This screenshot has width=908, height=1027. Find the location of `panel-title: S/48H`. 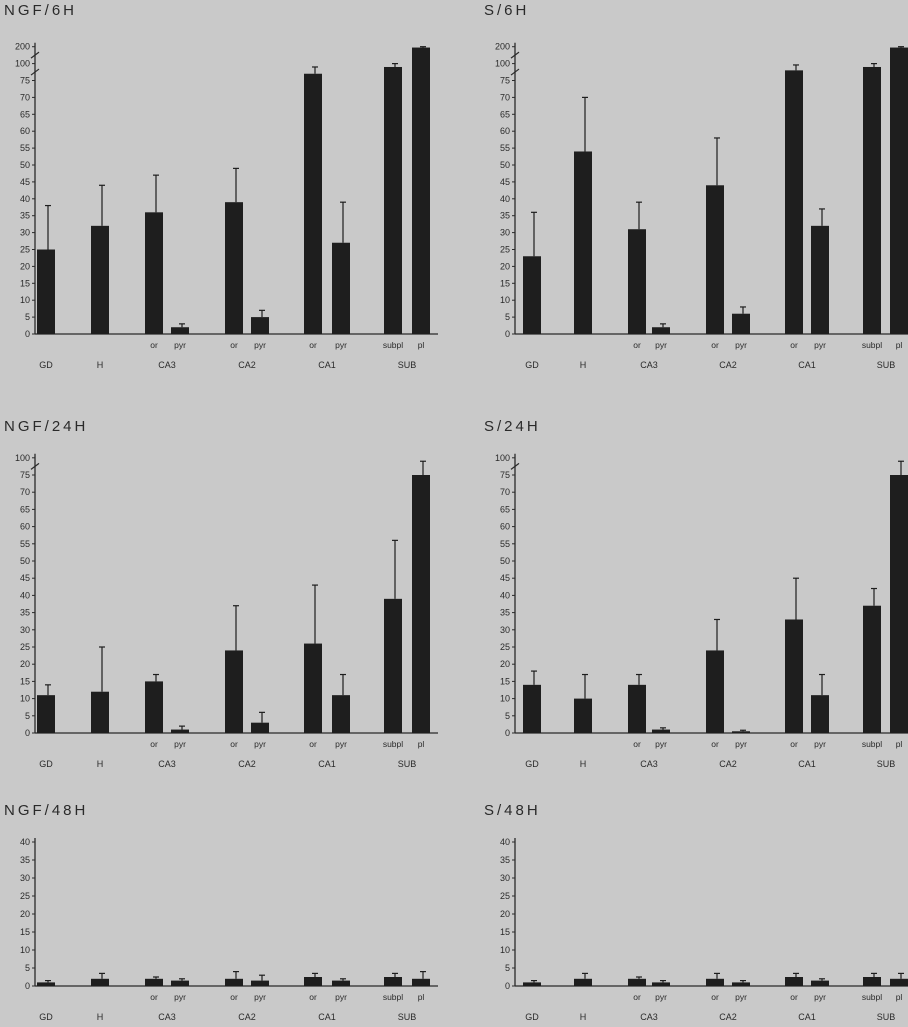

panel-title: S/48H is located at coordinates (512, 810).